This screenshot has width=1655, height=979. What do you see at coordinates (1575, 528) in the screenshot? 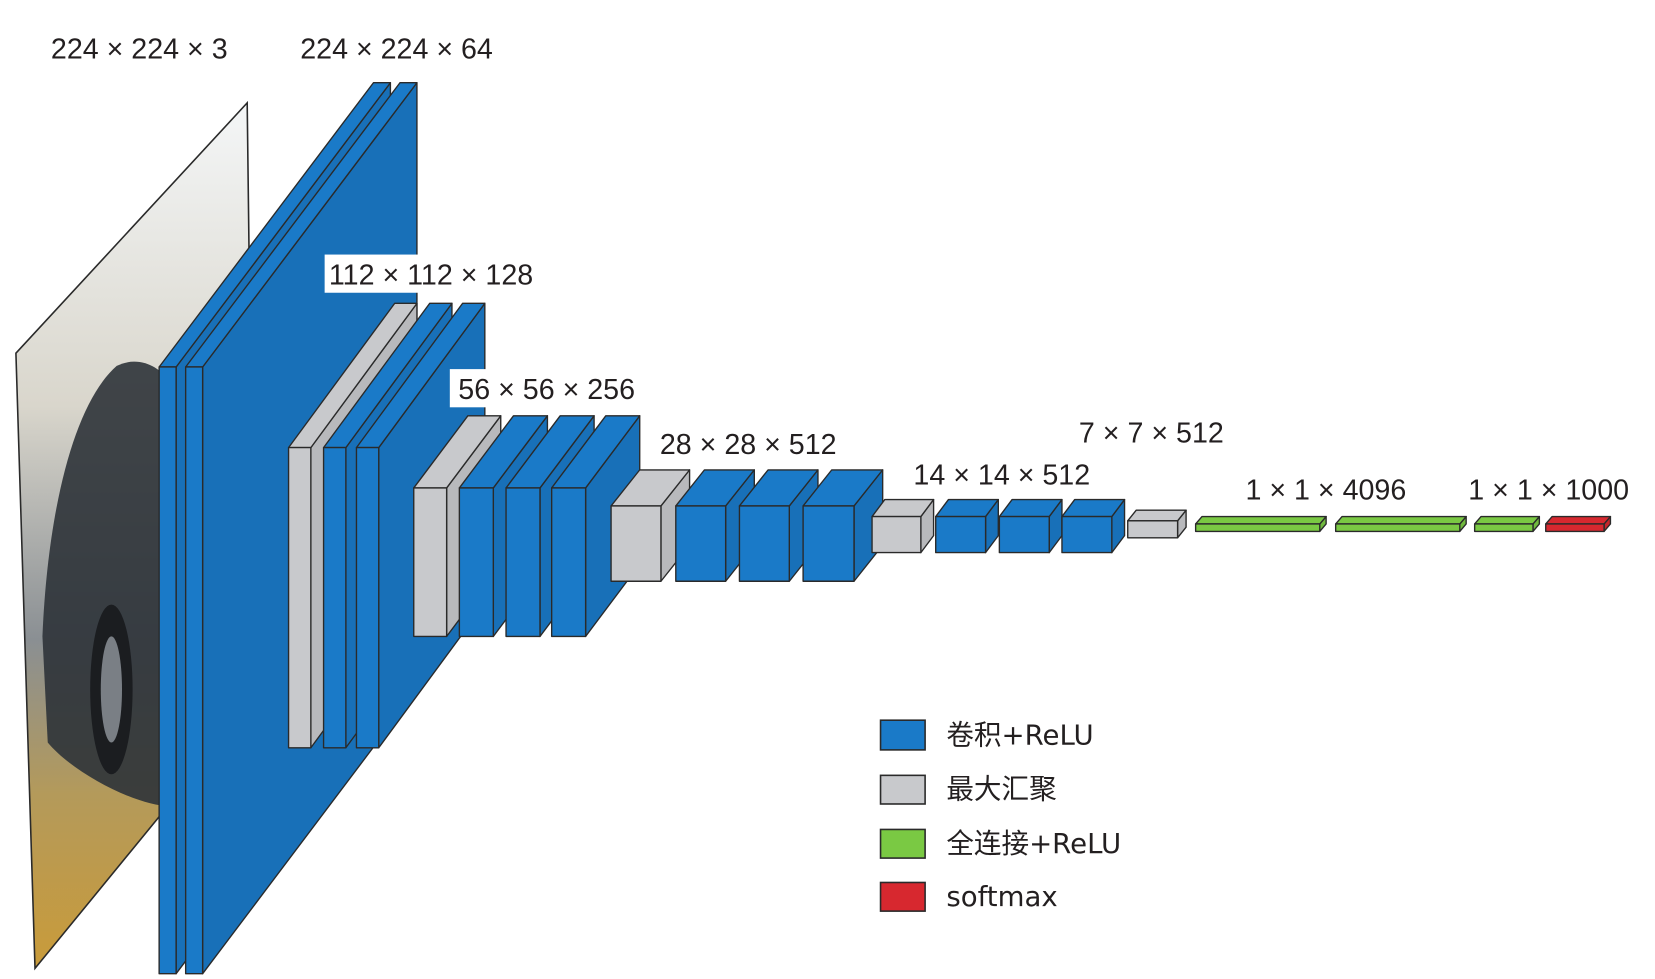
I see `softmax-layer-front` at bounding box center [1575, 528].